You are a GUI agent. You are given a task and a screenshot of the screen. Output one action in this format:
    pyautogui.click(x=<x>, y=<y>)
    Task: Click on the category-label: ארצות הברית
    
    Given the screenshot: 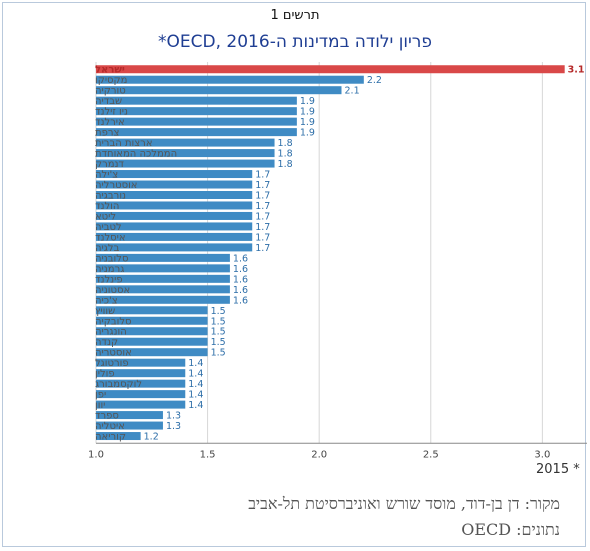 What is the action you would take?
    pyautogui.click(x=124, y=143)
    